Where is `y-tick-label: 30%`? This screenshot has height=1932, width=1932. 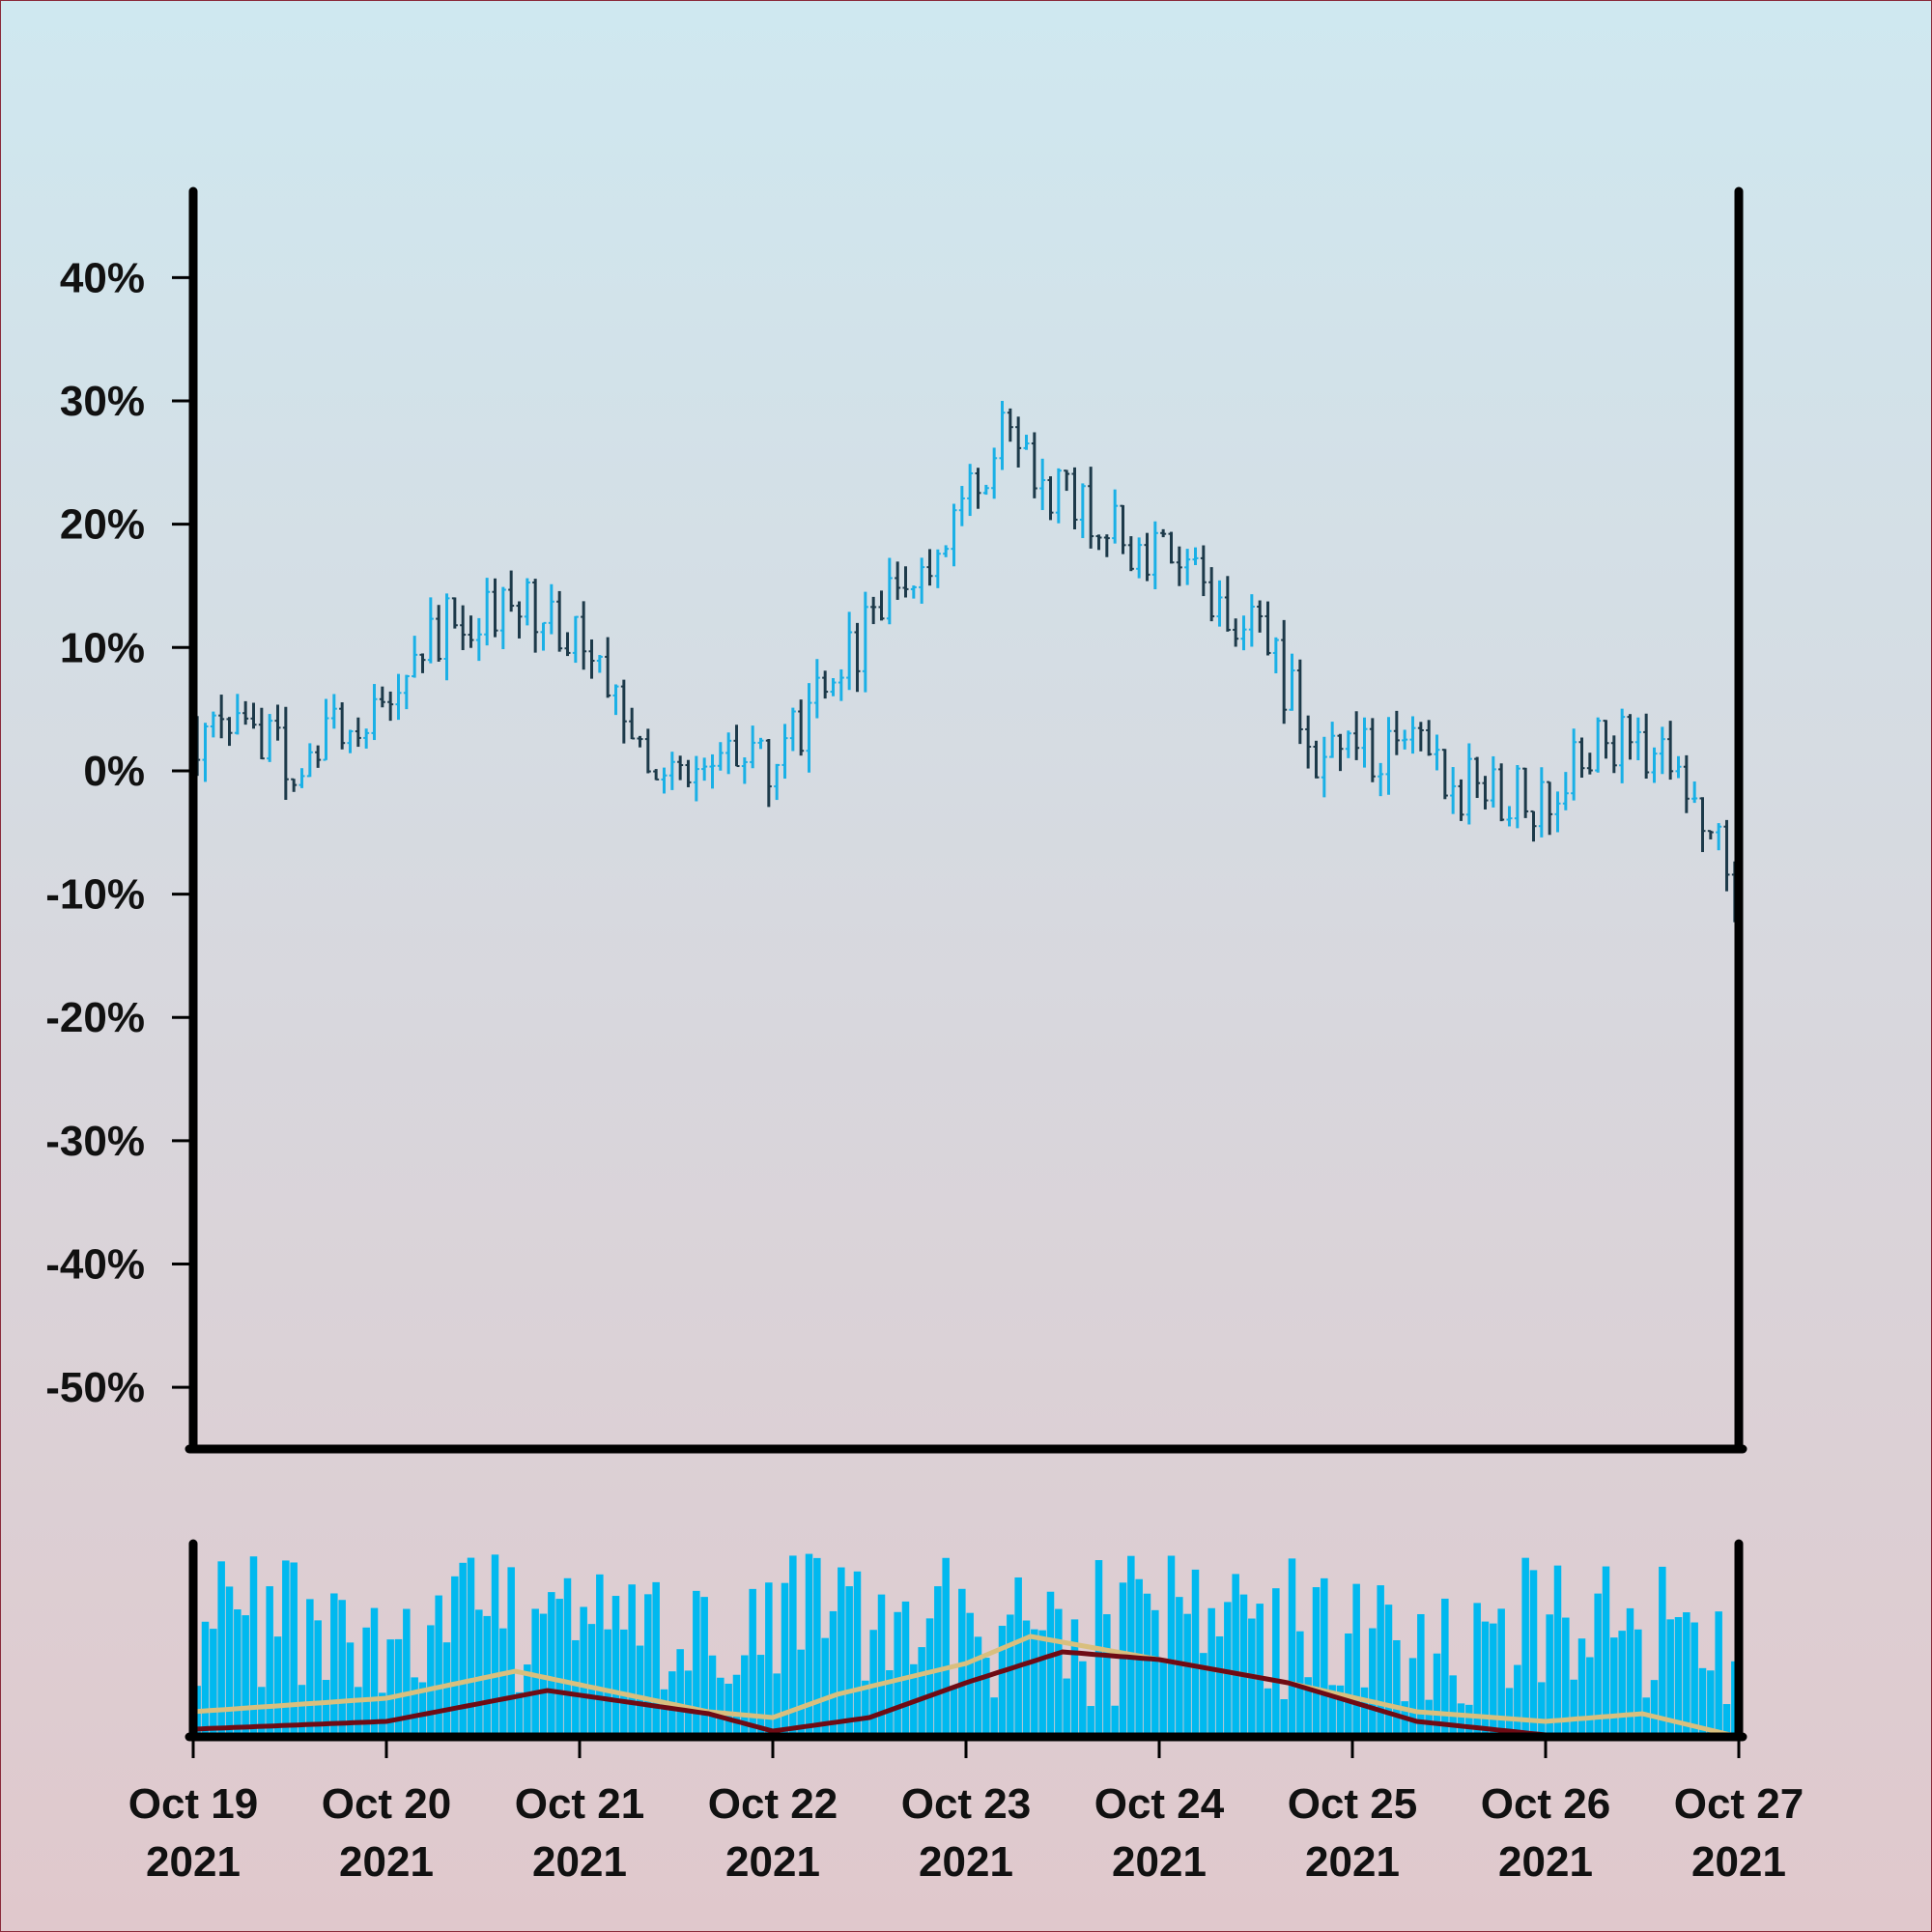 y-tick-label: 30% is located at coordinates (102, 401).